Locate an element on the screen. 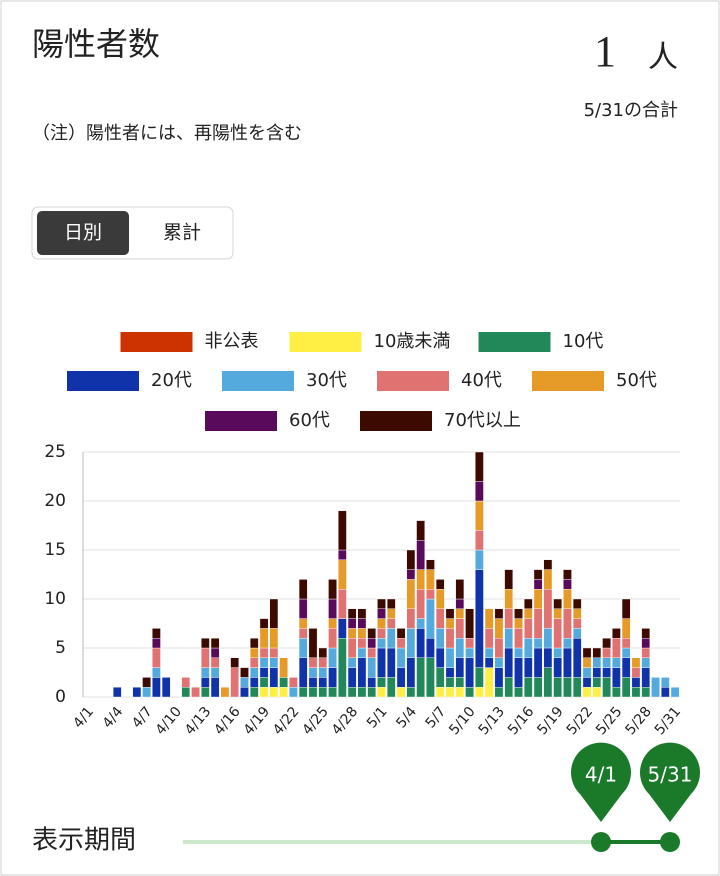 The height and width of the screenshot is (876, 720). tab-active is located at coordinates (83, 233).